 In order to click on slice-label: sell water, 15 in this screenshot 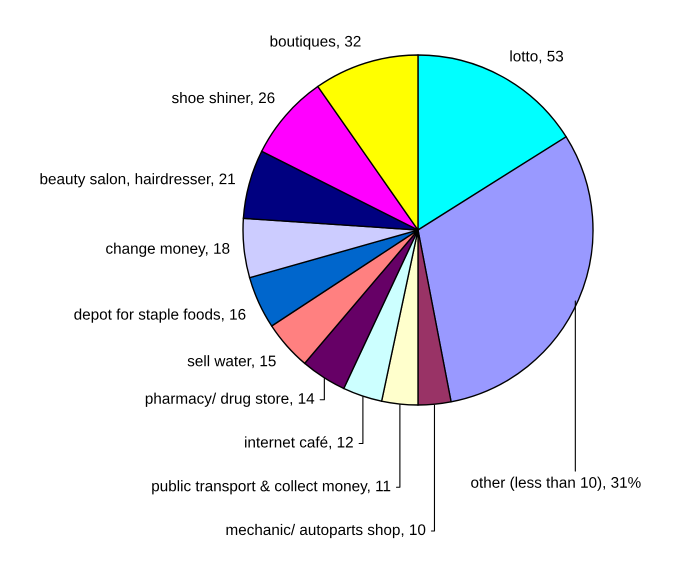, I will do `click(232, 361)`.